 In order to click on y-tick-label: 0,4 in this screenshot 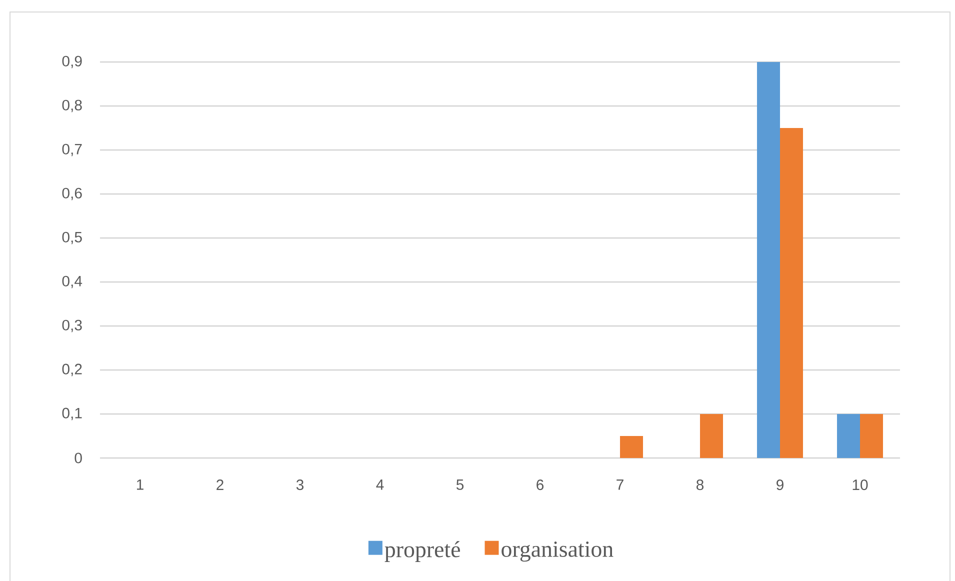, I will do `click(72, 282)`.